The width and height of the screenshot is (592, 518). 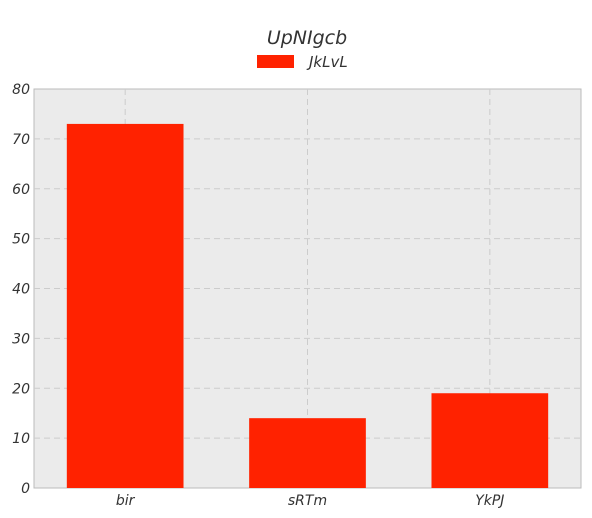 I want to click on y-axis-ticks: 0 10 20 30 40 50 60 70 80, so click(x=21, y=289).